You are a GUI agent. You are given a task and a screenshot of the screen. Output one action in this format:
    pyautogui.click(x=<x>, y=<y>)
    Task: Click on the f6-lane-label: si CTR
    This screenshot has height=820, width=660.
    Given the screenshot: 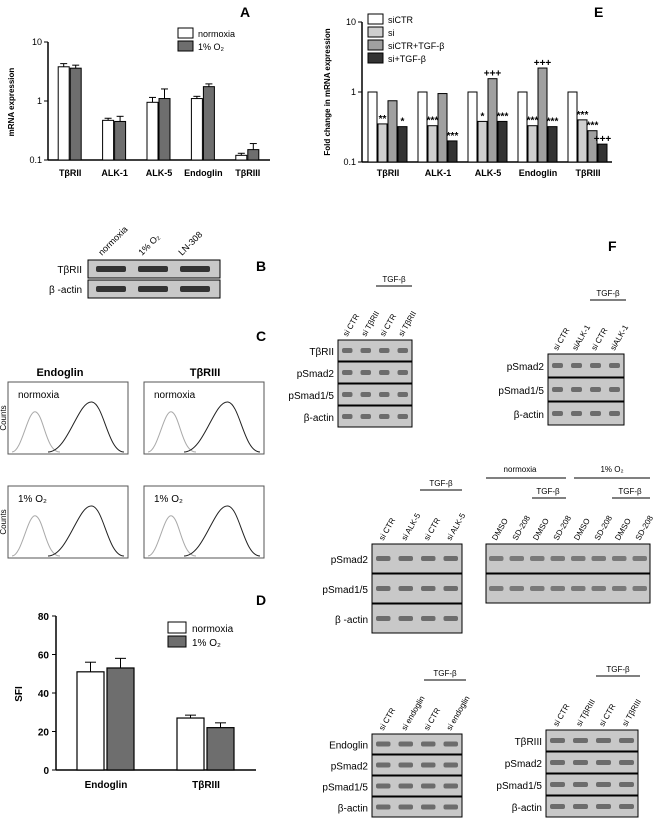 What is the action you would take?
    pyautogui.click(x=607, y=715)
    